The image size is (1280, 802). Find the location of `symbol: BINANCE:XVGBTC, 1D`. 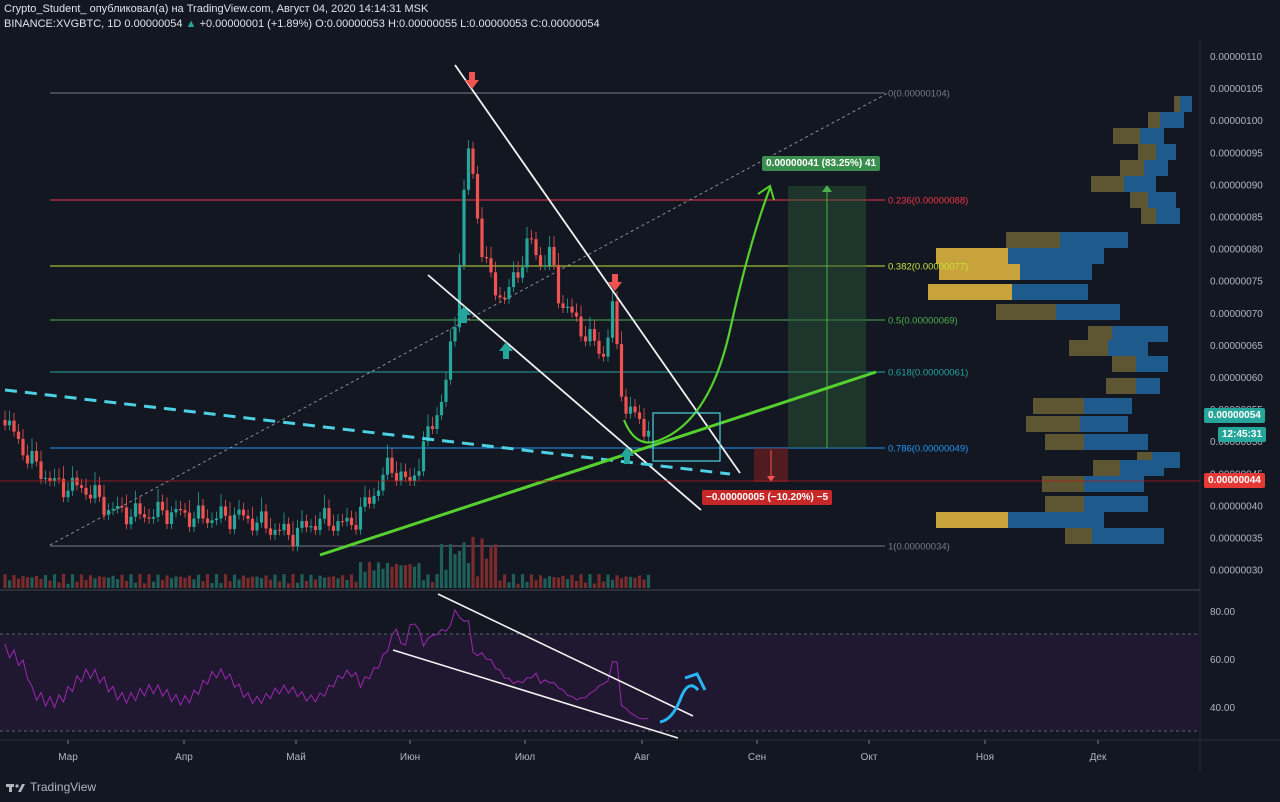

symbol: BINANCE:XVGBTC, 1D is located at coordinates (63, 24).